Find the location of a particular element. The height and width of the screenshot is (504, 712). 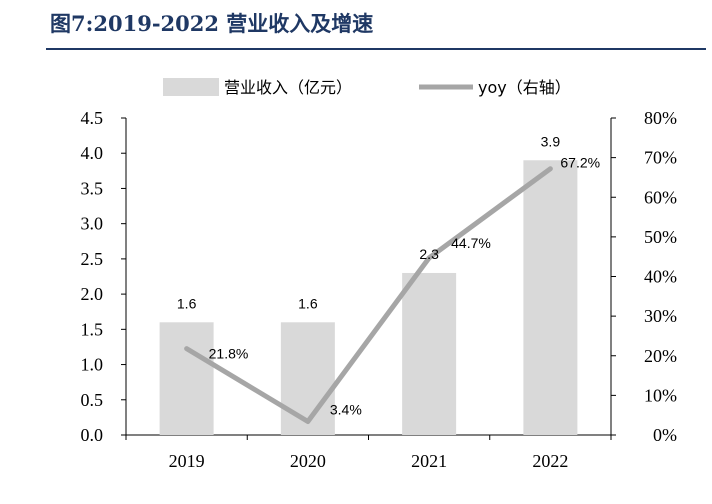

right-tick-label: 60% is located at coordinates (660, 197).